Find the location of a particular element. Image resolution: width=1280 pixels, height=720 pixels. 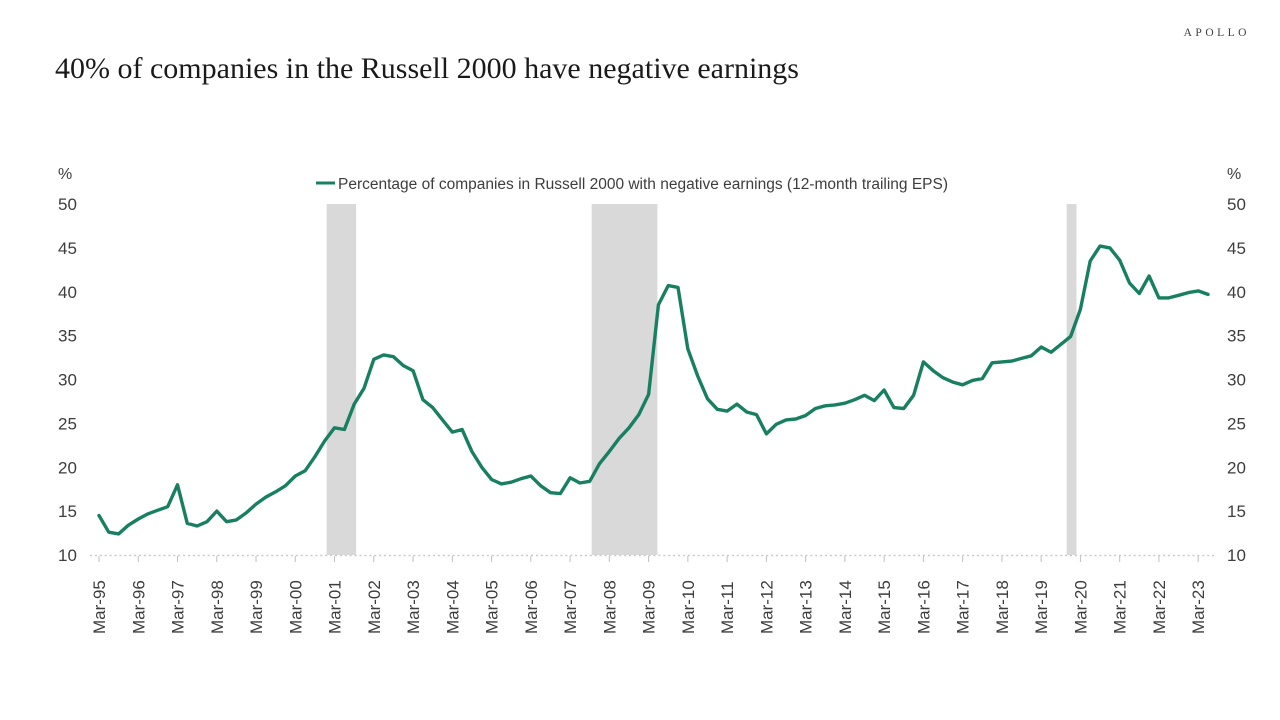

x-tick-label: Mar-16 is located at coordinates (923, 607).